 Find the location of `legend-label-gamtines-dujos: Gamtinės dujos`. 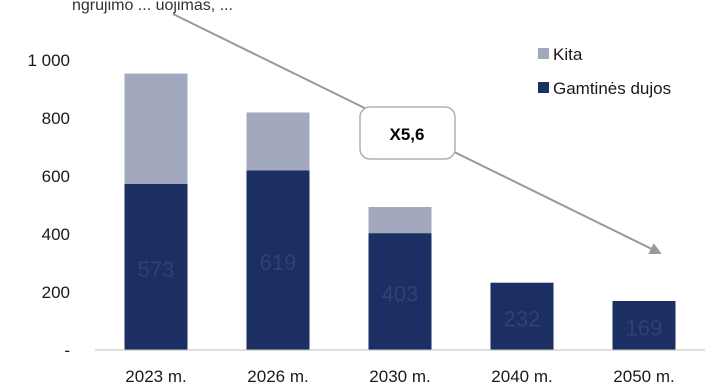

legend-label-gamtines-dujos: Gamtinės dujos is located at coordinates (612, 88).